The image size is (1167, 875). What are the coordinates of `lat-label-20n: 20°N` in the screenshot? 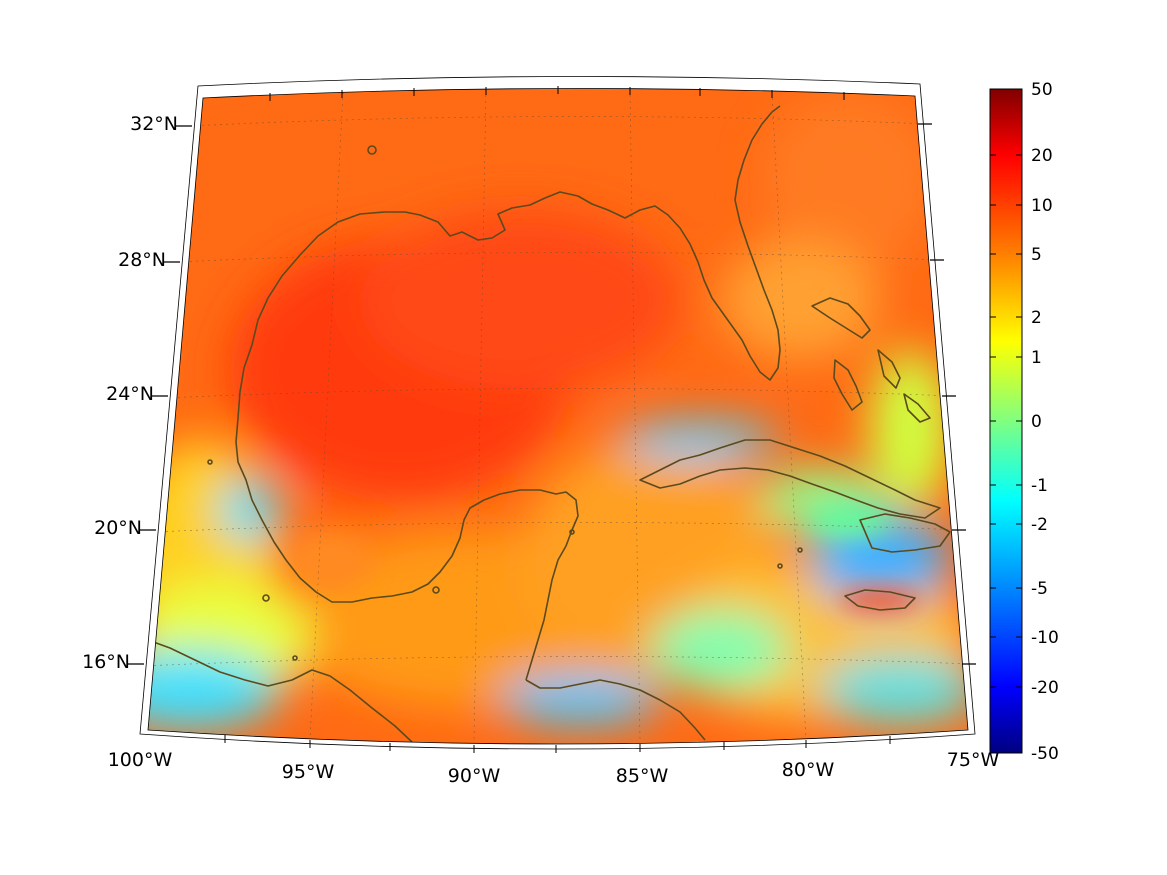 It's located at (118, 528).